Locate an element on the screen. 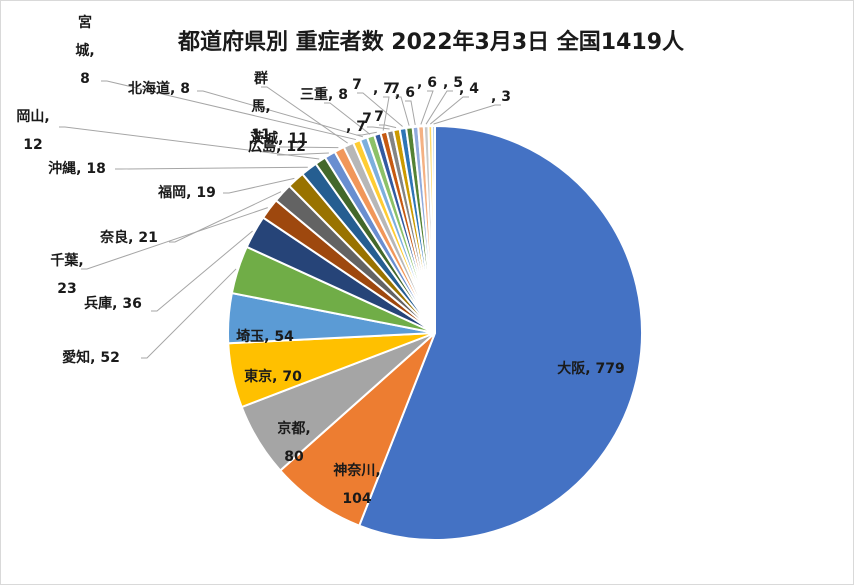  data-label-11: 岡山, 12 is located at coordinates (32, 131).